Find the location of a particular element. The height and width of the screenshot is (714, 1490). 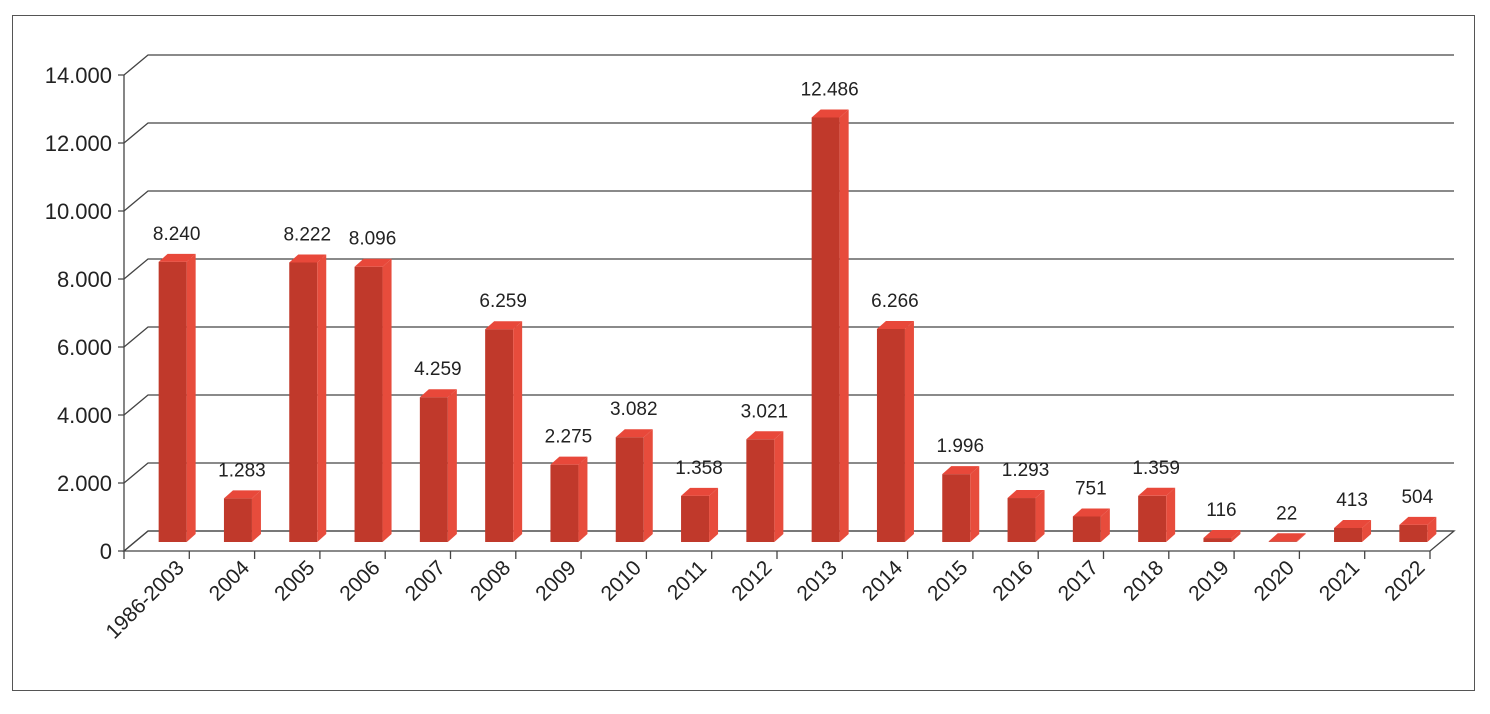

data-label: 3.082 is located at coordinates (634, 409).